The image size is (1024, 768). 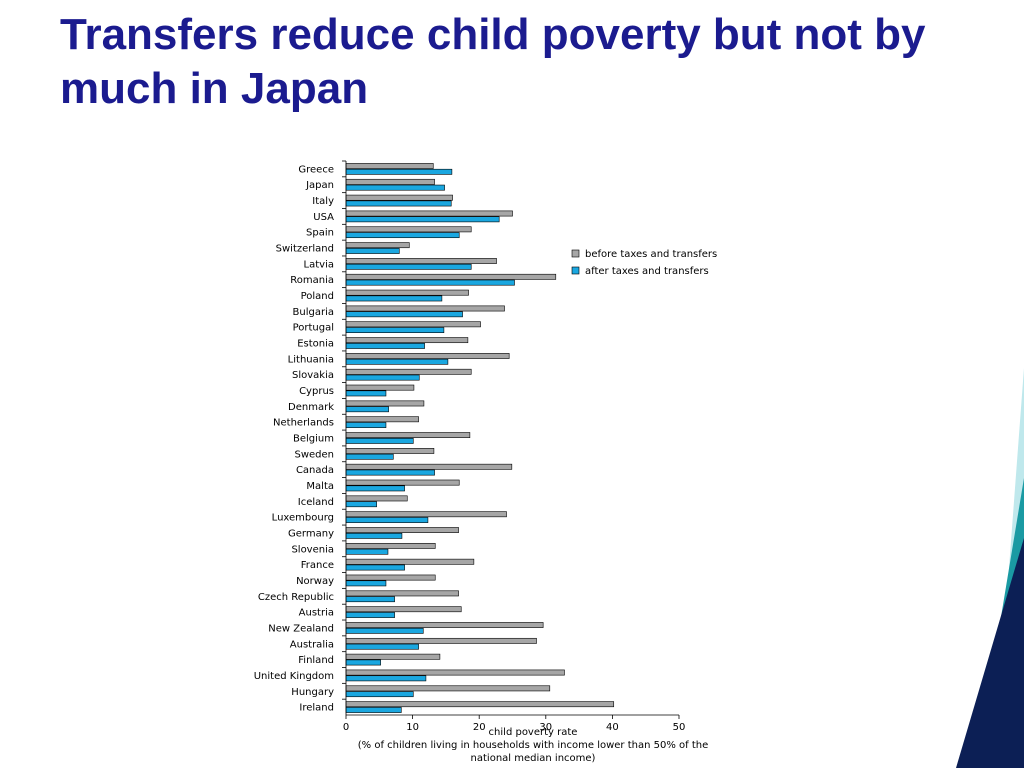 I want to click on category-label: Canada, so click(x=315, y=470).